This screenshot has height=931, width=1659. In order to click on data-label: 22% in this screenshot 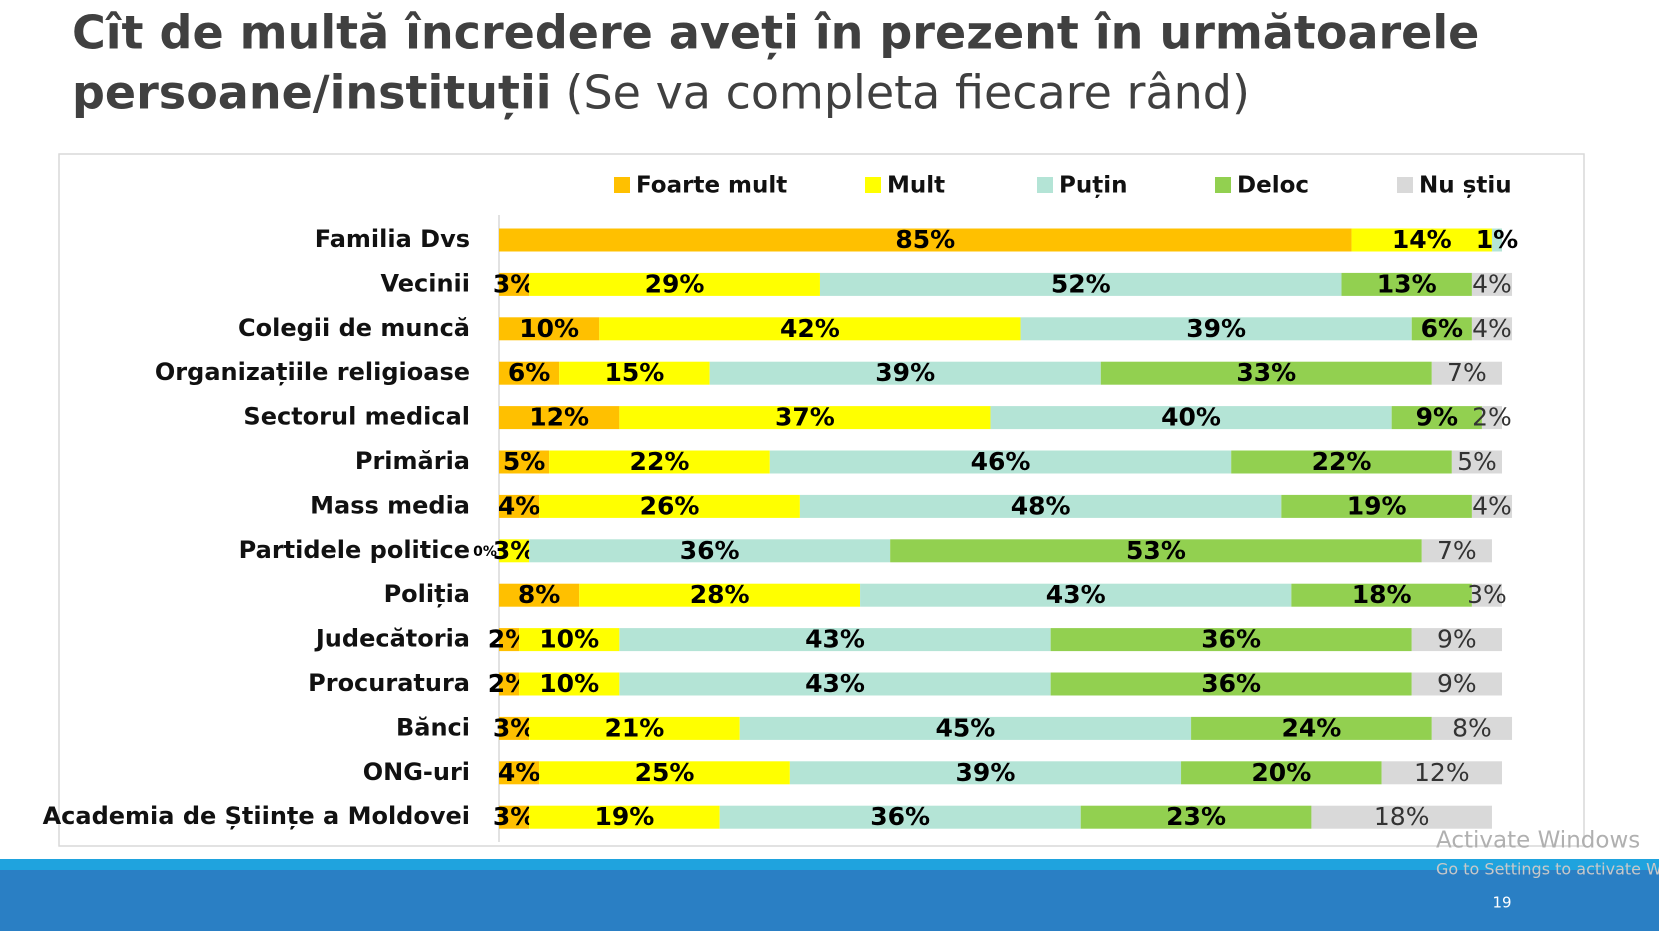, I will do `click(1342, 461)`.